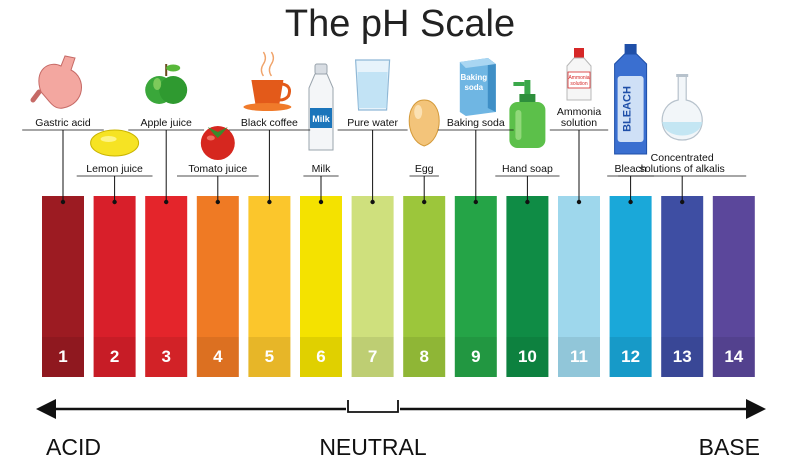  What do you see at coordinates (473, 87) in the screenshot?
I see `svg-text: soda` at bounding box center [473, 87].